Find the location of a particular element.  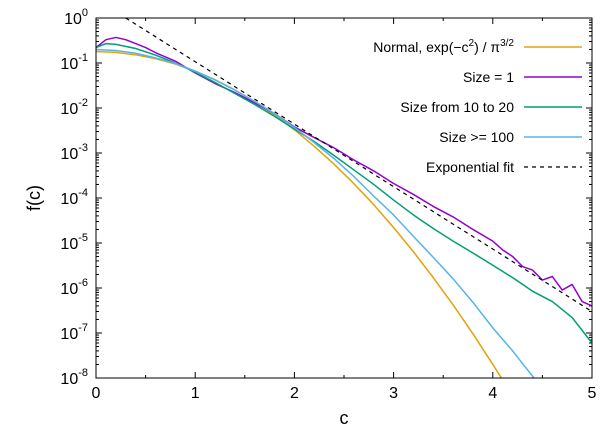

y-tick-label: 10⁻¹ is located at coordinates (74, 62).